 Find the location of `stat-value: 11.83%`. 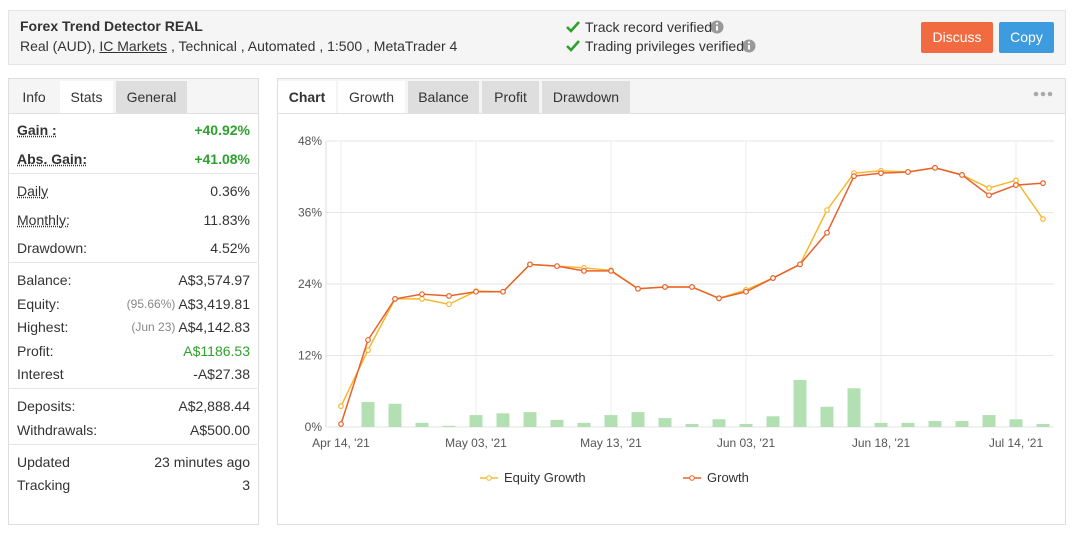

stat-value: 11.83% is located at coordinates (226, 219).